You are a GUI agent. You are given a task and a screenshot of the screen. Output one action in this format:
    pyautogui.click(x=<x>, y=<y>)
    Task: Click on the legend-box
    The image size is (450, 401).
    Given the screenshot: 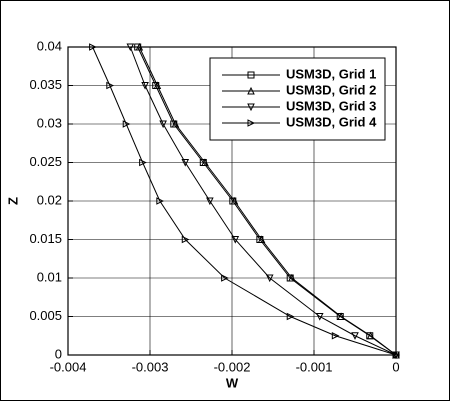 What is the action you would take?
    pyautogui.click(x=297, y=99)
    